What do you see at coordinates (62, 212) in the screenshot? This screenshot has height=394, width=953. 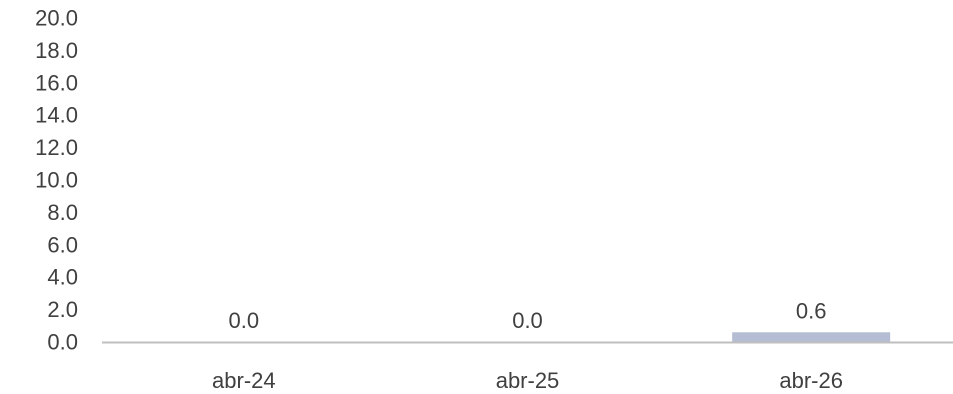 I see `y-tick-label: 8.0` at bounding box center [62, 212].